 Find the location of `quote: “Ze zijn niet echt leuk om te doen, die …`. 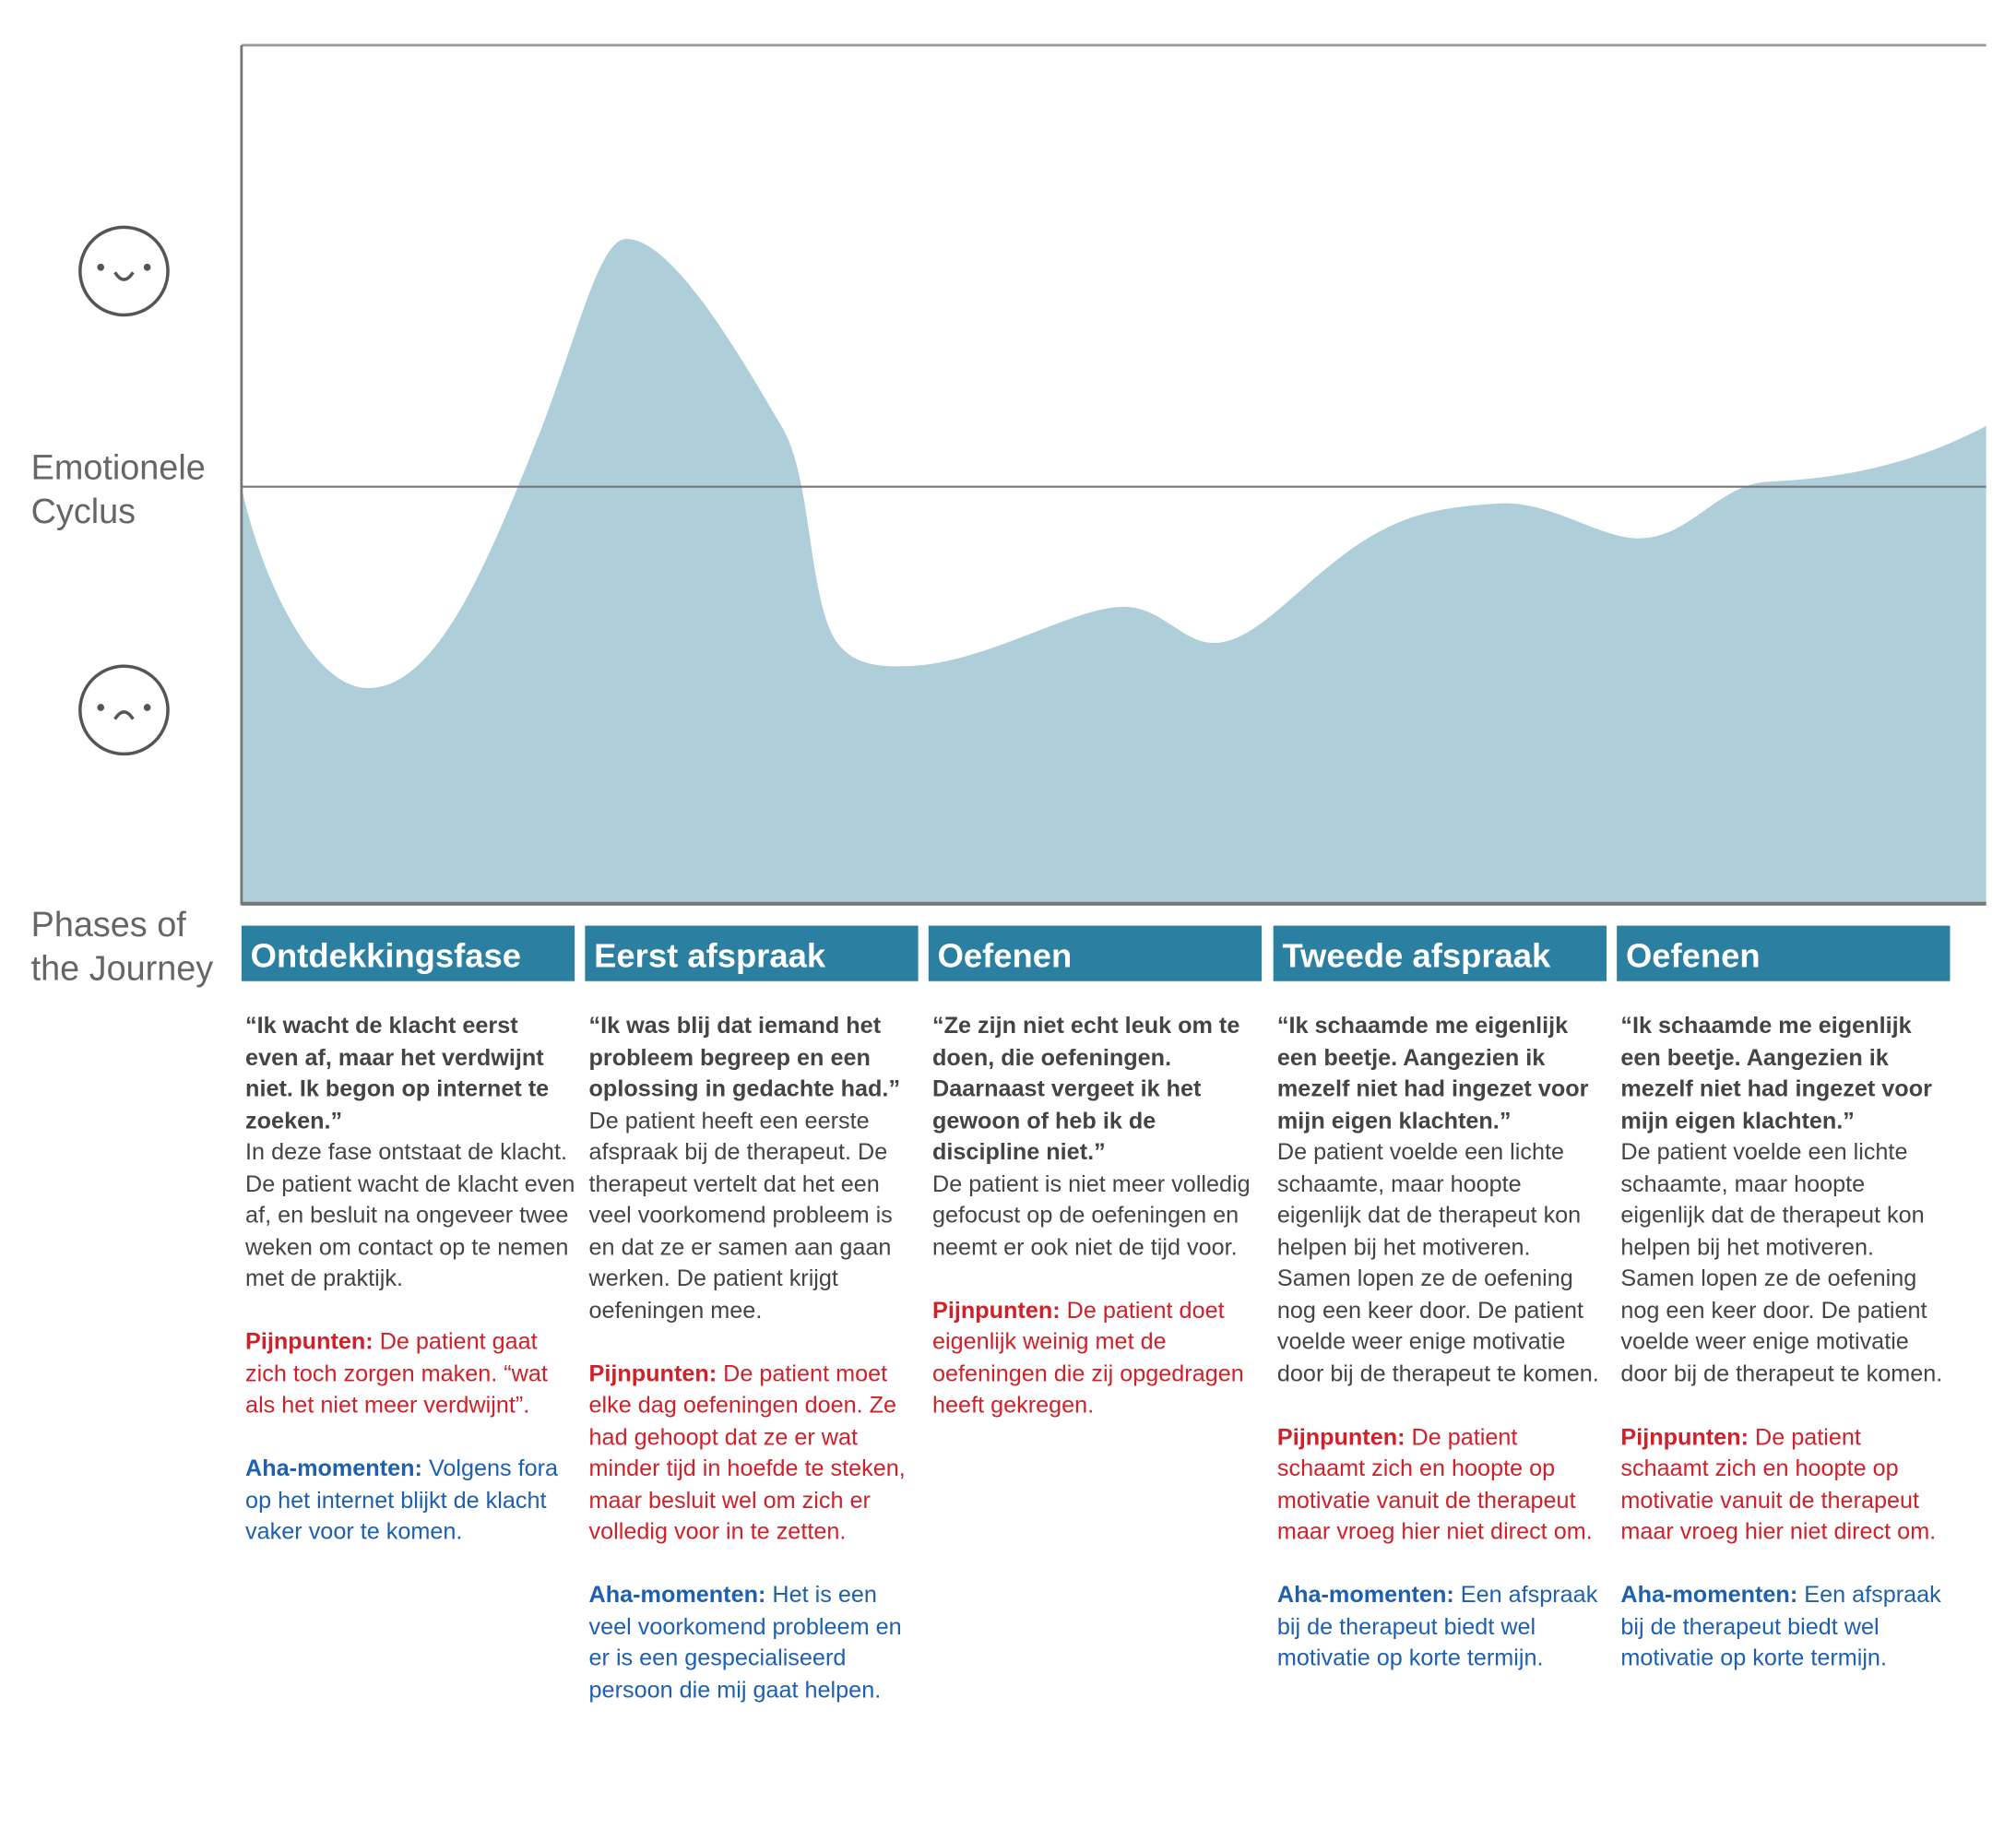

quote: “Ze zijn niet echt leuk om te doen, die … is located at coordinates (1086, 1088).